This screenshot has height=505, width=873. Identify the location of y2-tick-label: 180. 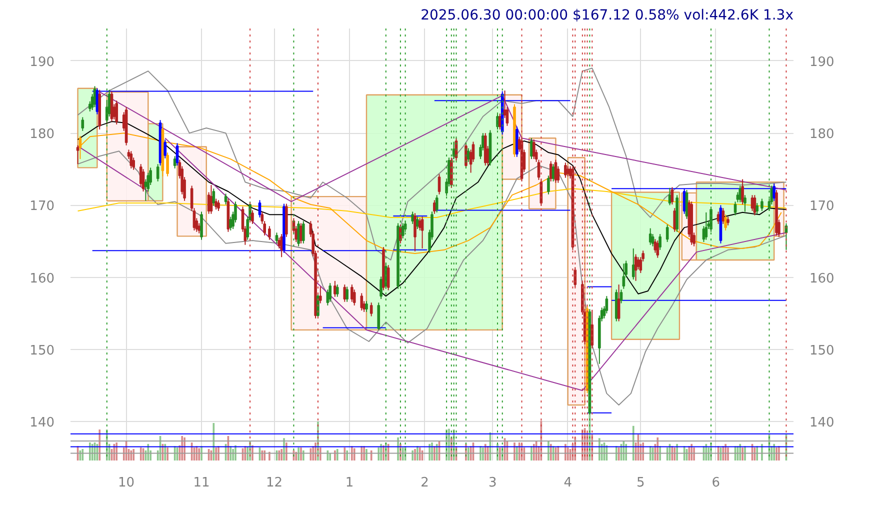
(822, 134).